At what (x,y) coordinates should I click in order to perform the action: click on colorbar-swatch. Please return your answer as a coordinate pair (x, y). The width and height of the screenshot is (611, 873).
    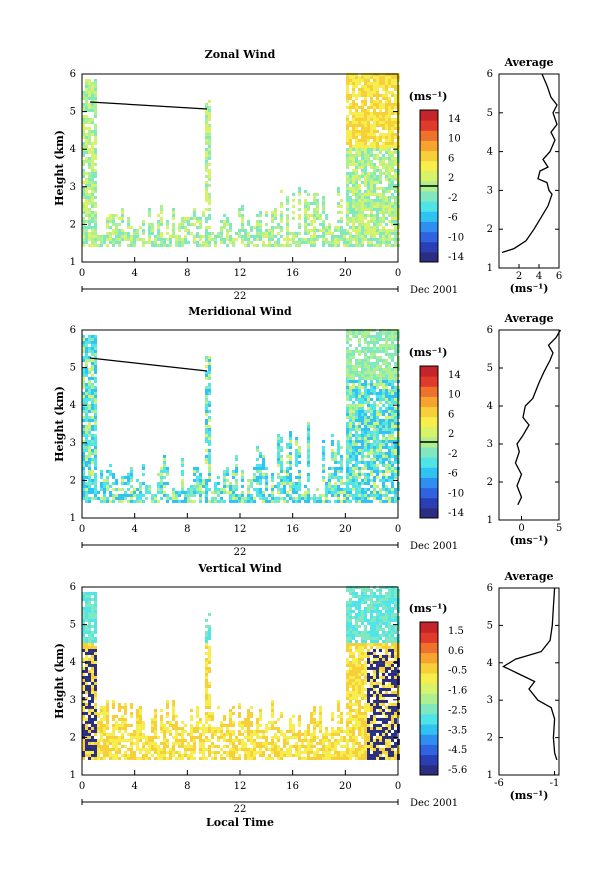
    Looking at the image, I should click on (429, 472).